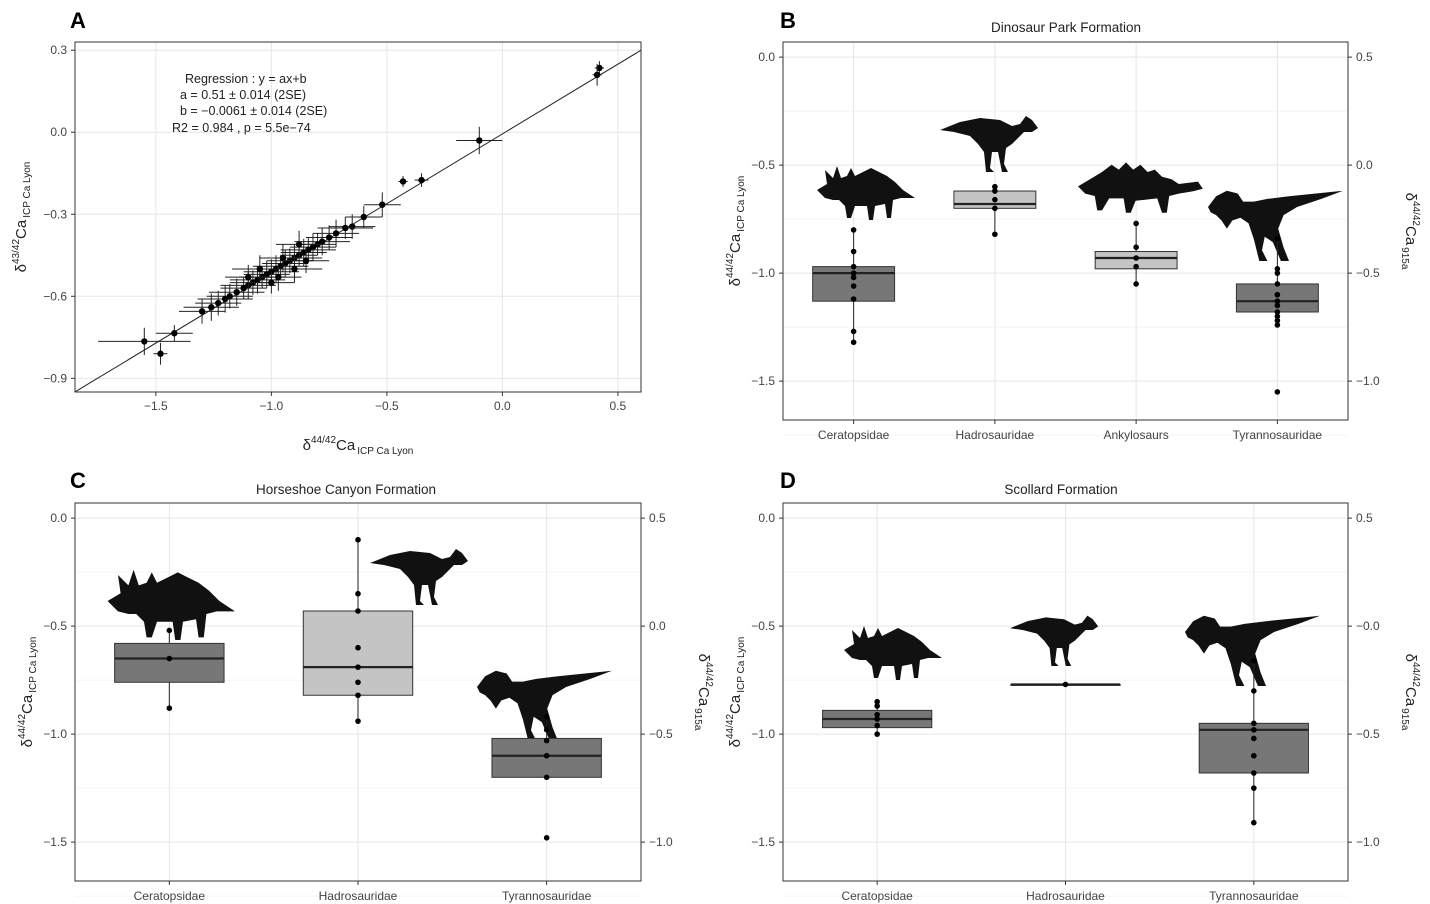 The width and height of the screenshot is (1430, 904). What do you see at coordinates (351, 213) in the screenshot?
I see `panel-a-points` at bounding box center [351, 213].